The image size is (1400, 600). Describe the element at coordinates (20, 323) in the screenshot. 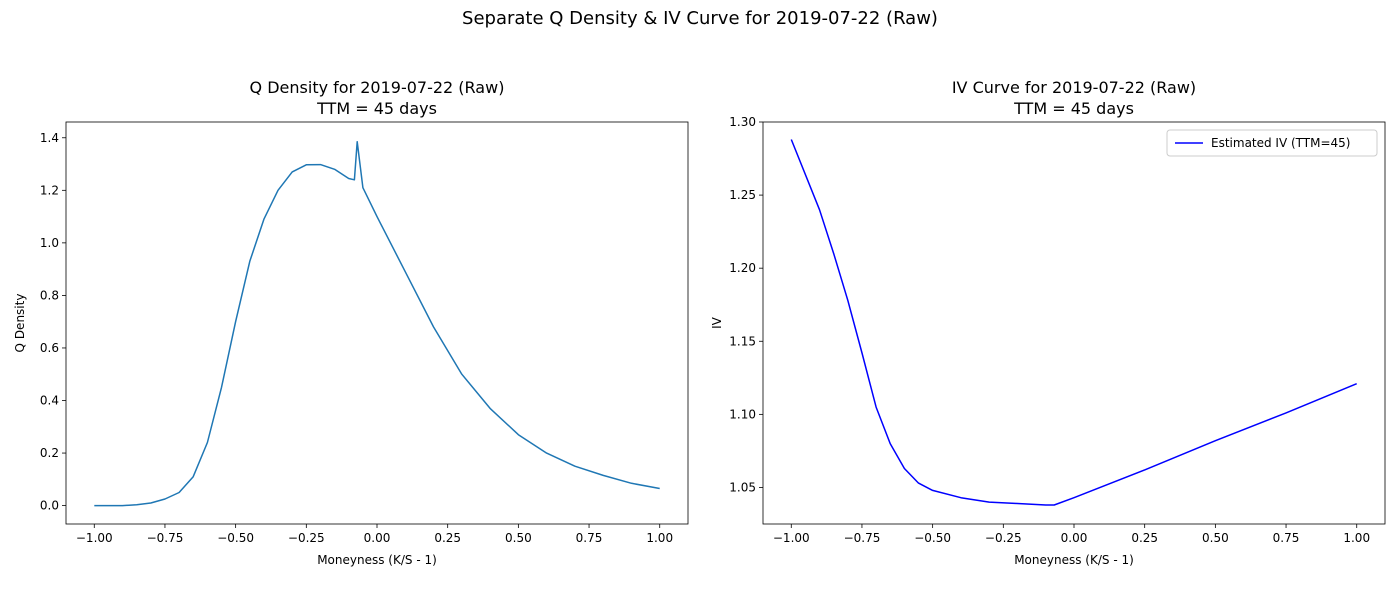

I see `y-axis-label: Q Density` at that location.